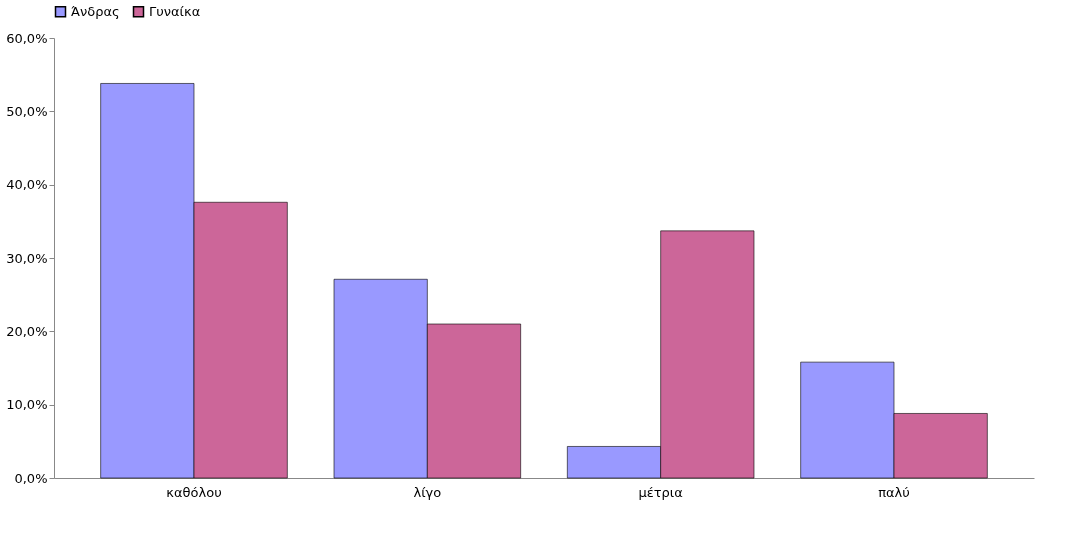 The height and width of the screenshot is (551, 1082). I want to click on y-tick-label: 20,0%, so click(27, 331).